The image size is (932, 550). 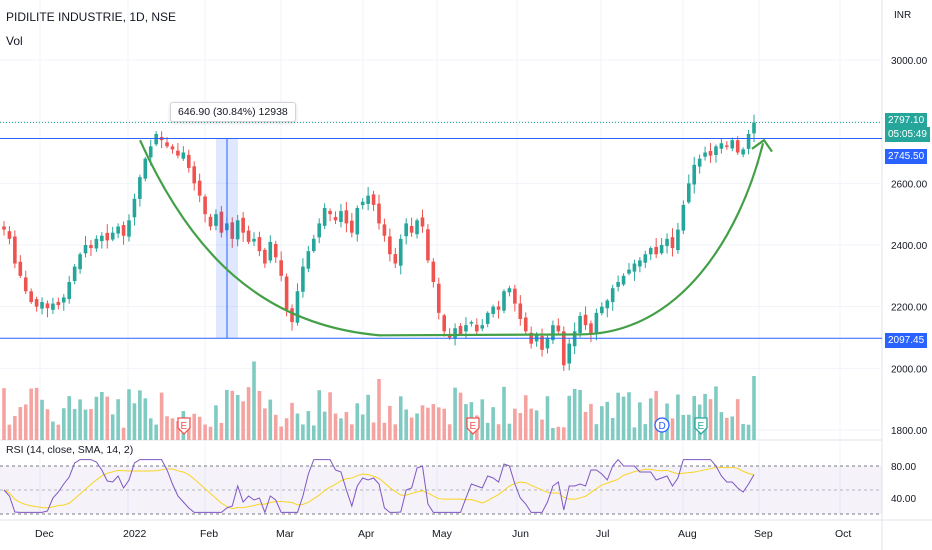 What do you see at coordinates (14, 41) in the screenshot?
I see `volume-label: Vol` at bounding box center [14, 41].